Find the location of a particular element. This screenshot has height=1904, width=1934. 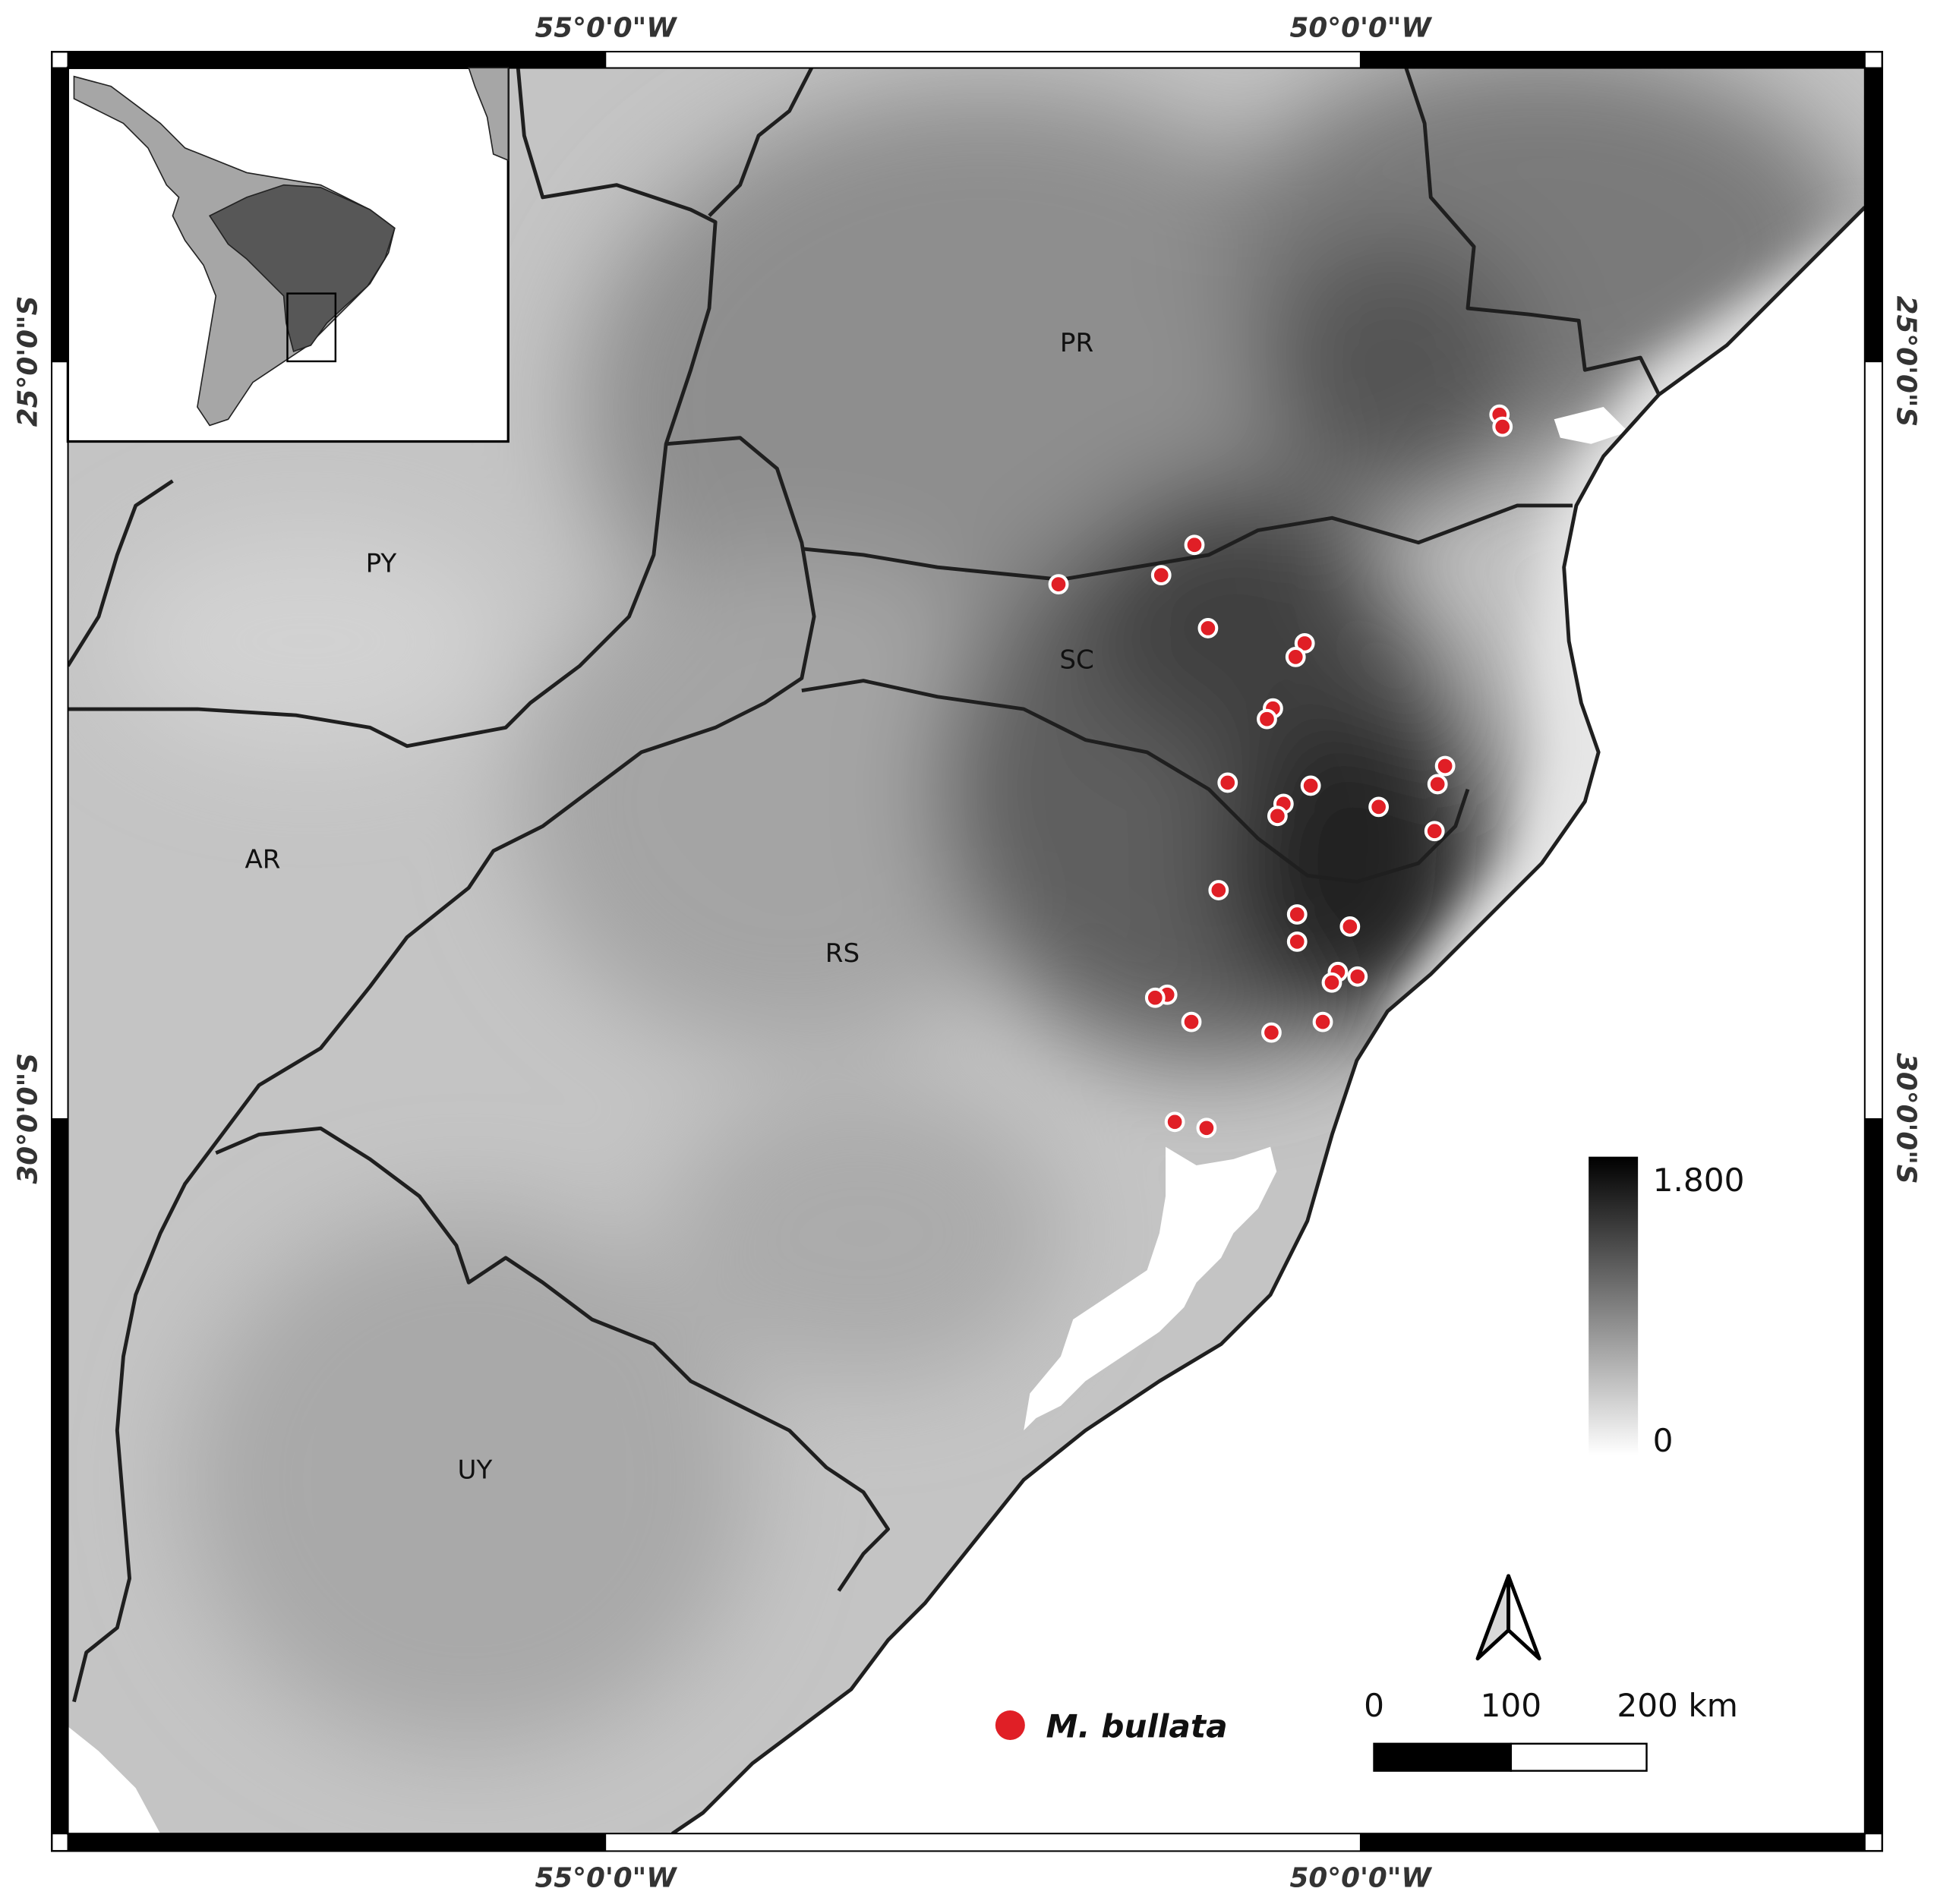

y-tick-label-left: 30°0'0"S is located at coordinates (28, 1118).